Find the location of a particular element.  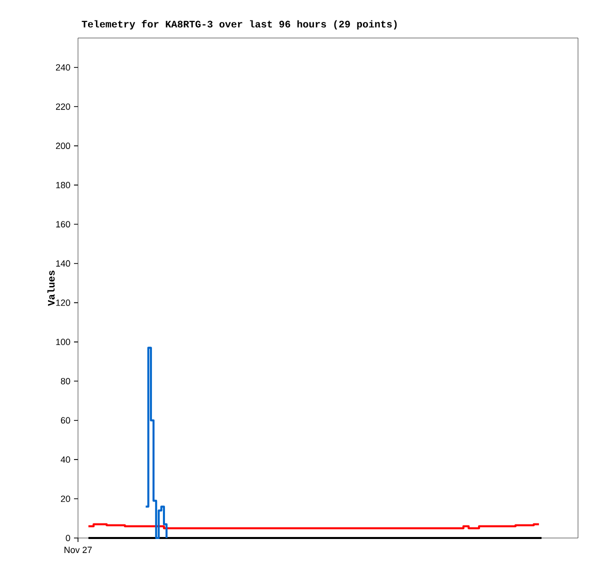

y-tick-label: 40 is located at coordinates (65, 459).